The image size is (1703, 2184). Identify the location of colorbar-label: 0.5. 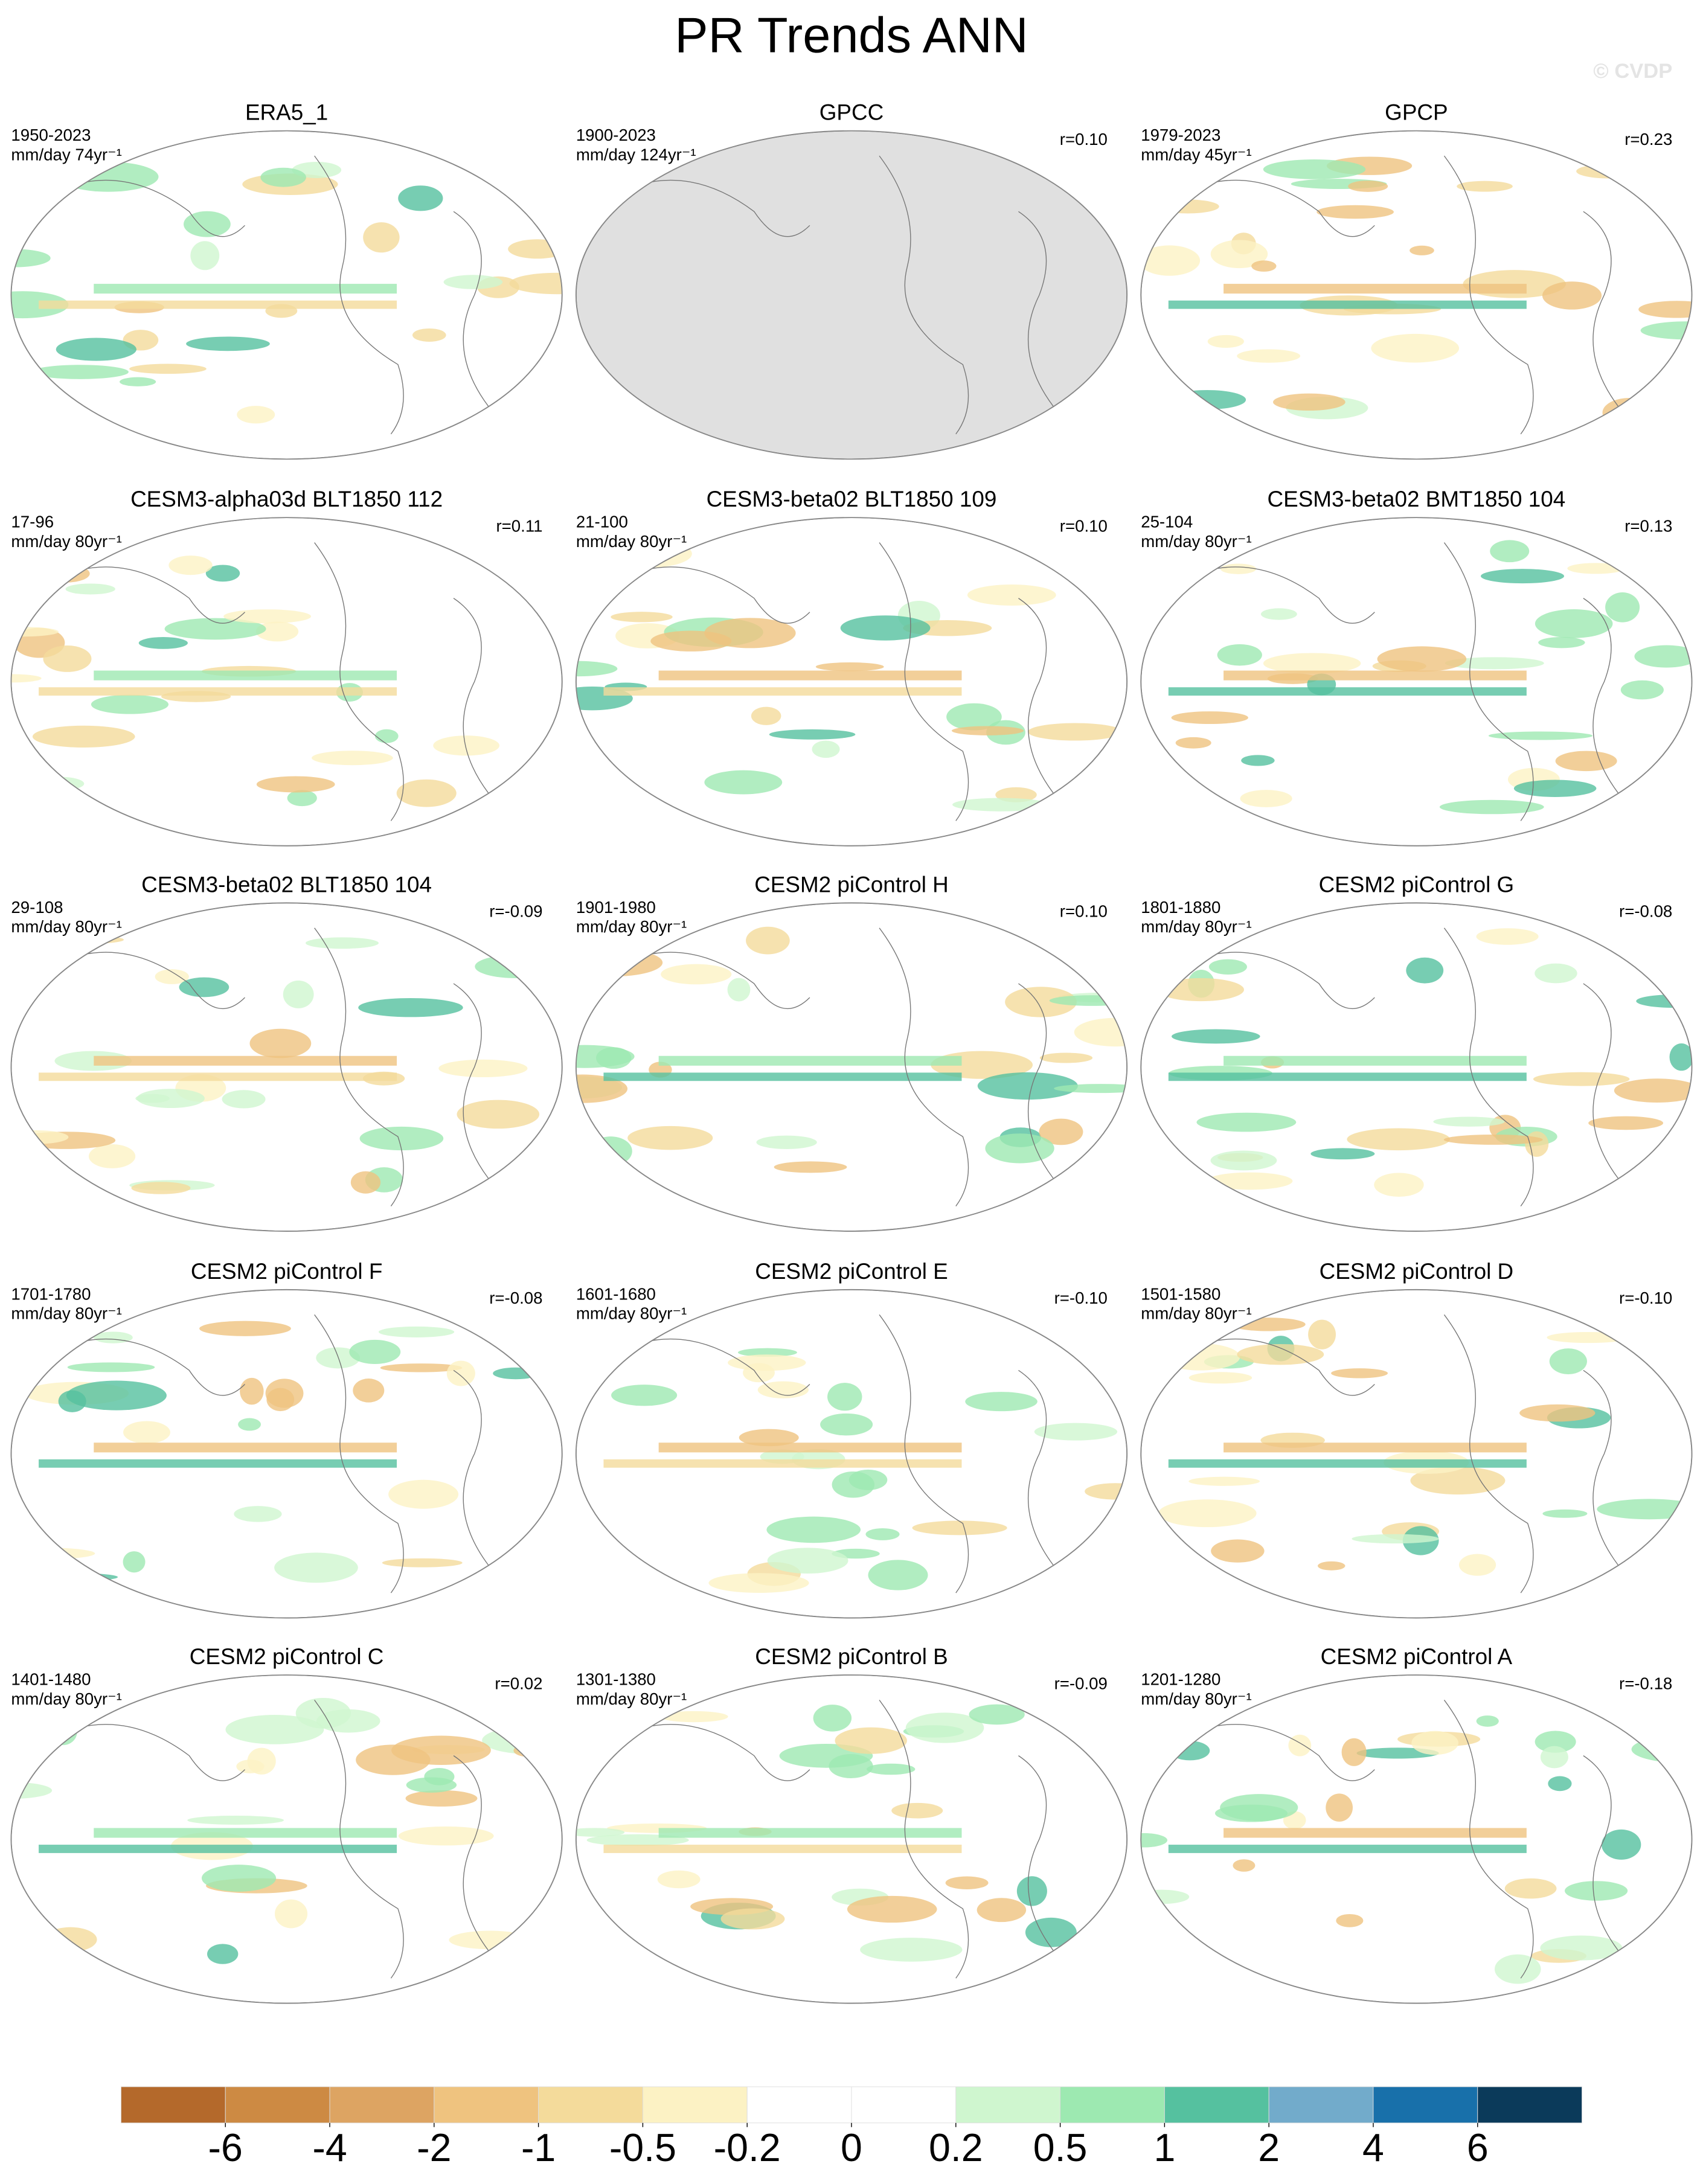
(1060, 2148).